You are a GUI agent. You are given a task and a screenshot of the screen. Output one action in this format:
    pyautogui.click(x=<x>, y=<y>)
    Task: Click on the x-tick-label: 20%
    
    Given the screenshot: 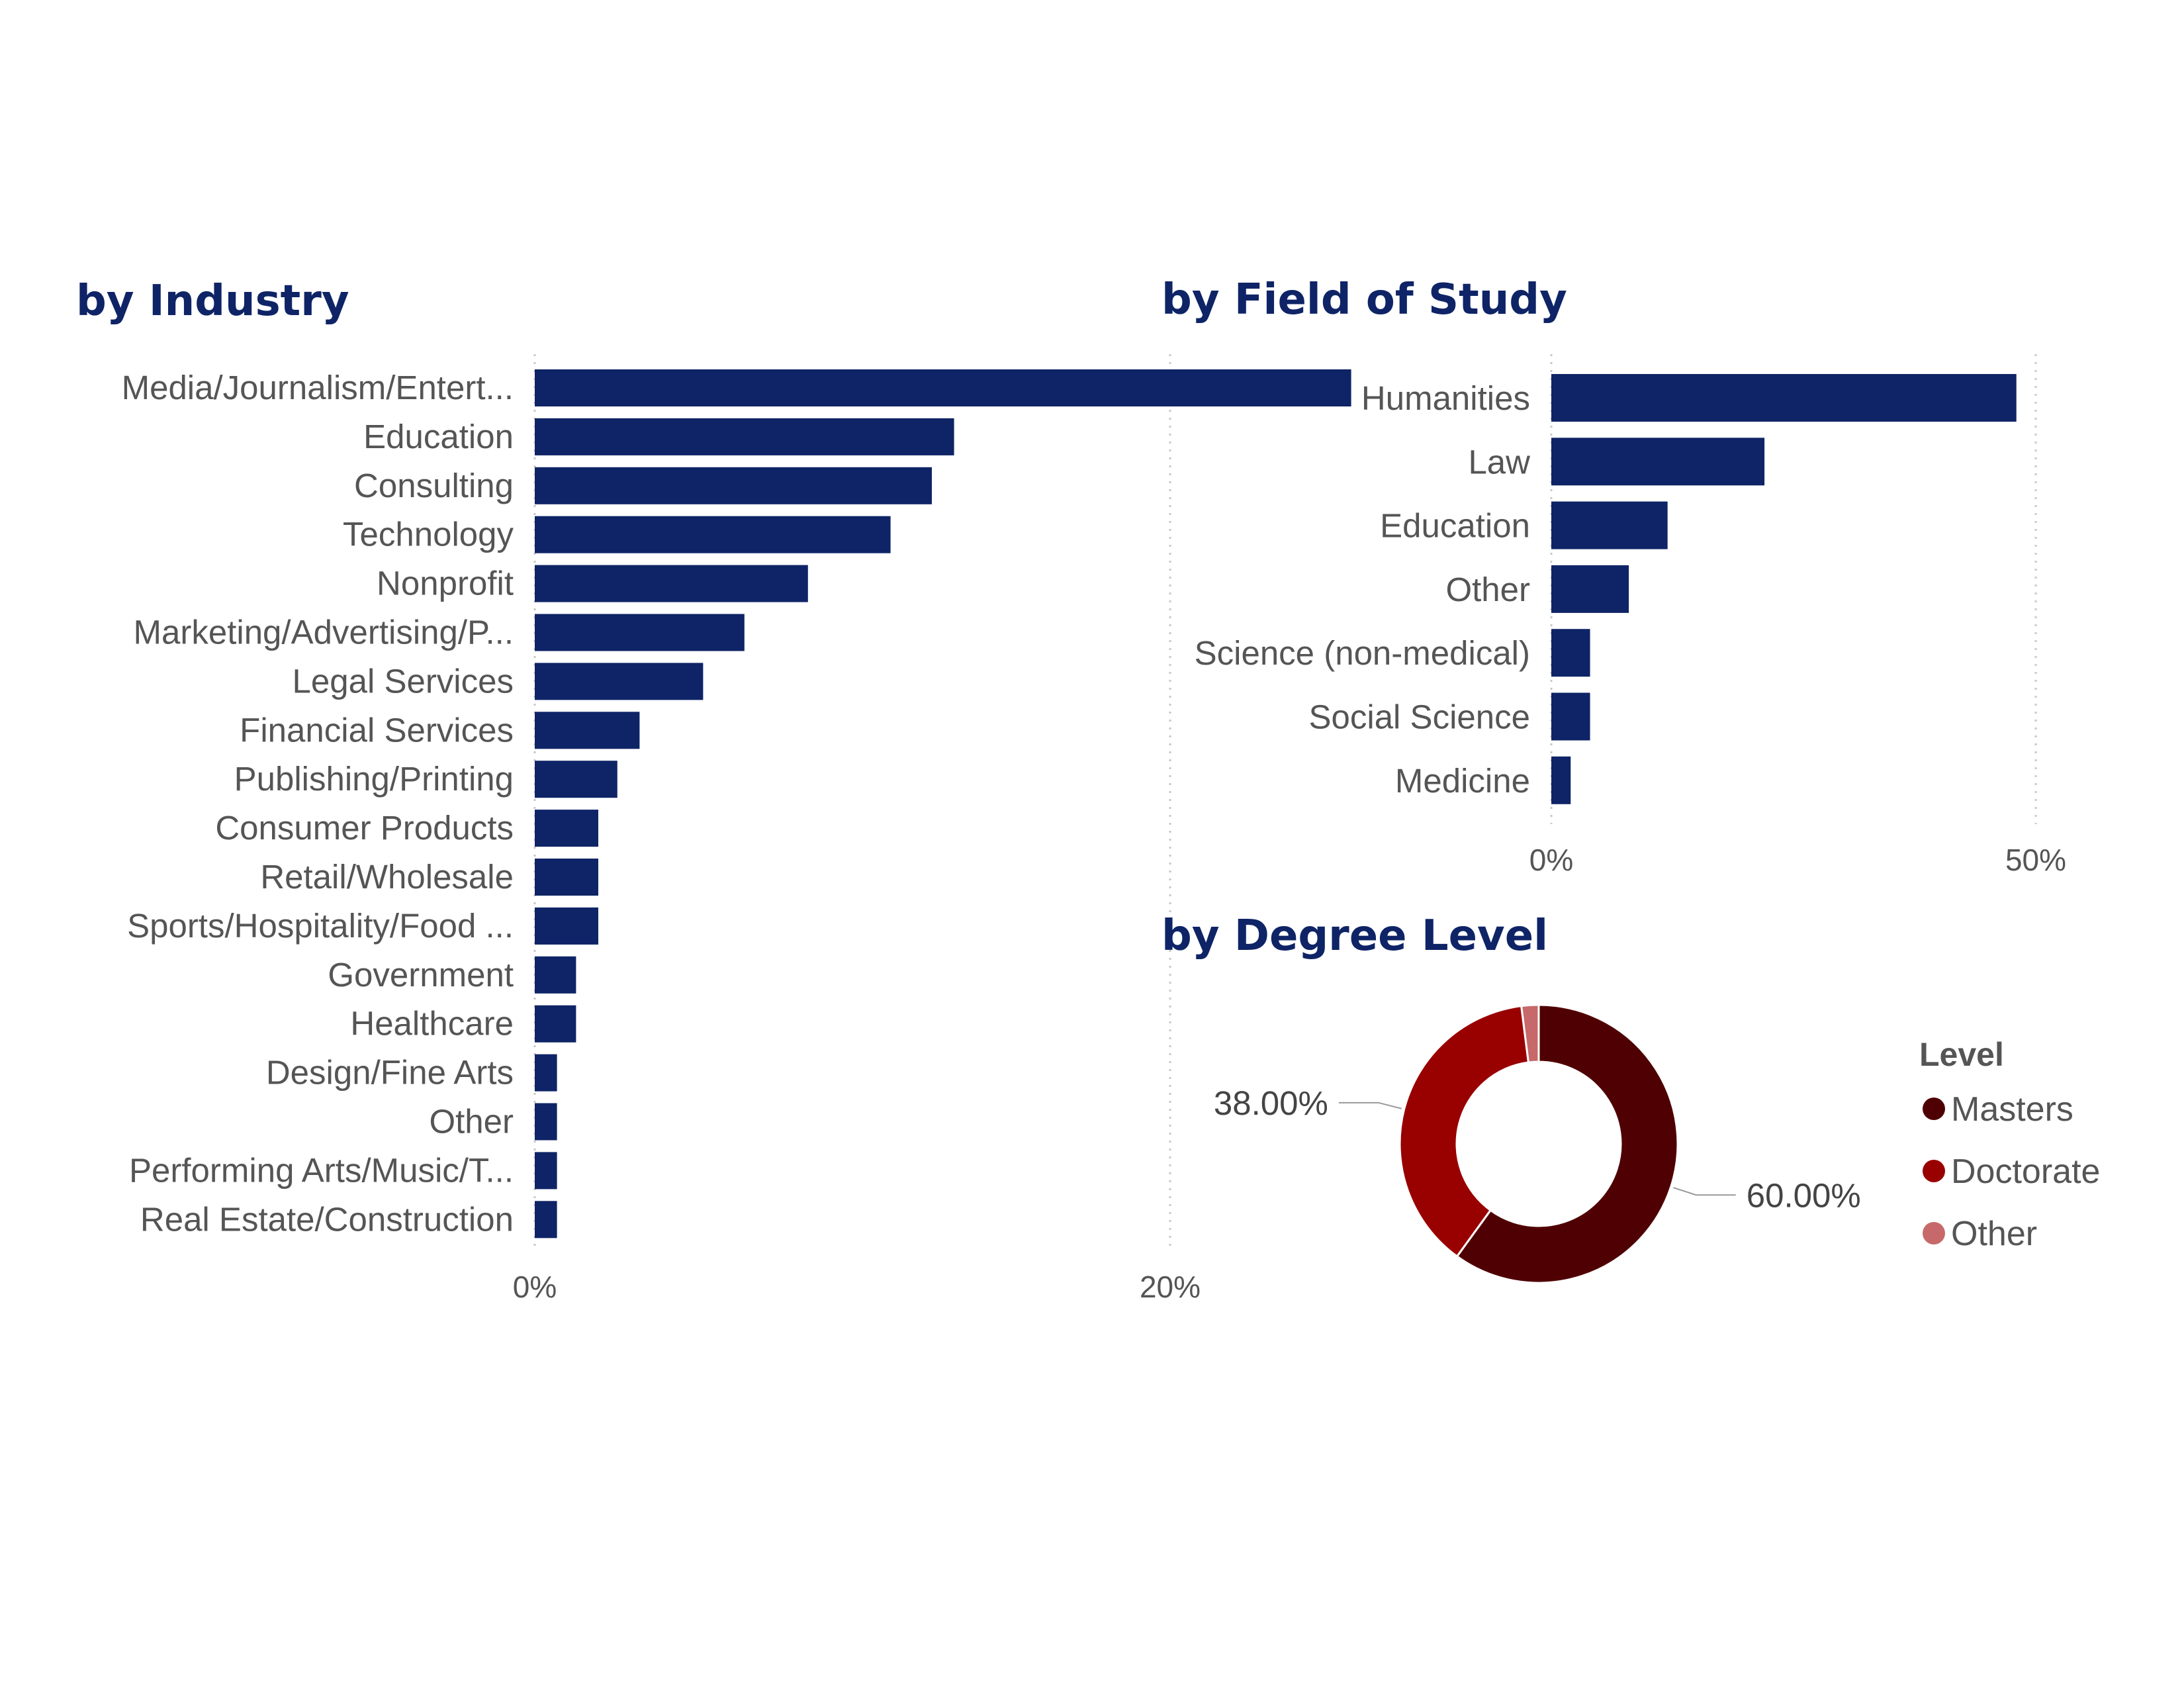 What is the action you would take?
    pyautogui.click(x=1170, y=1287)
    